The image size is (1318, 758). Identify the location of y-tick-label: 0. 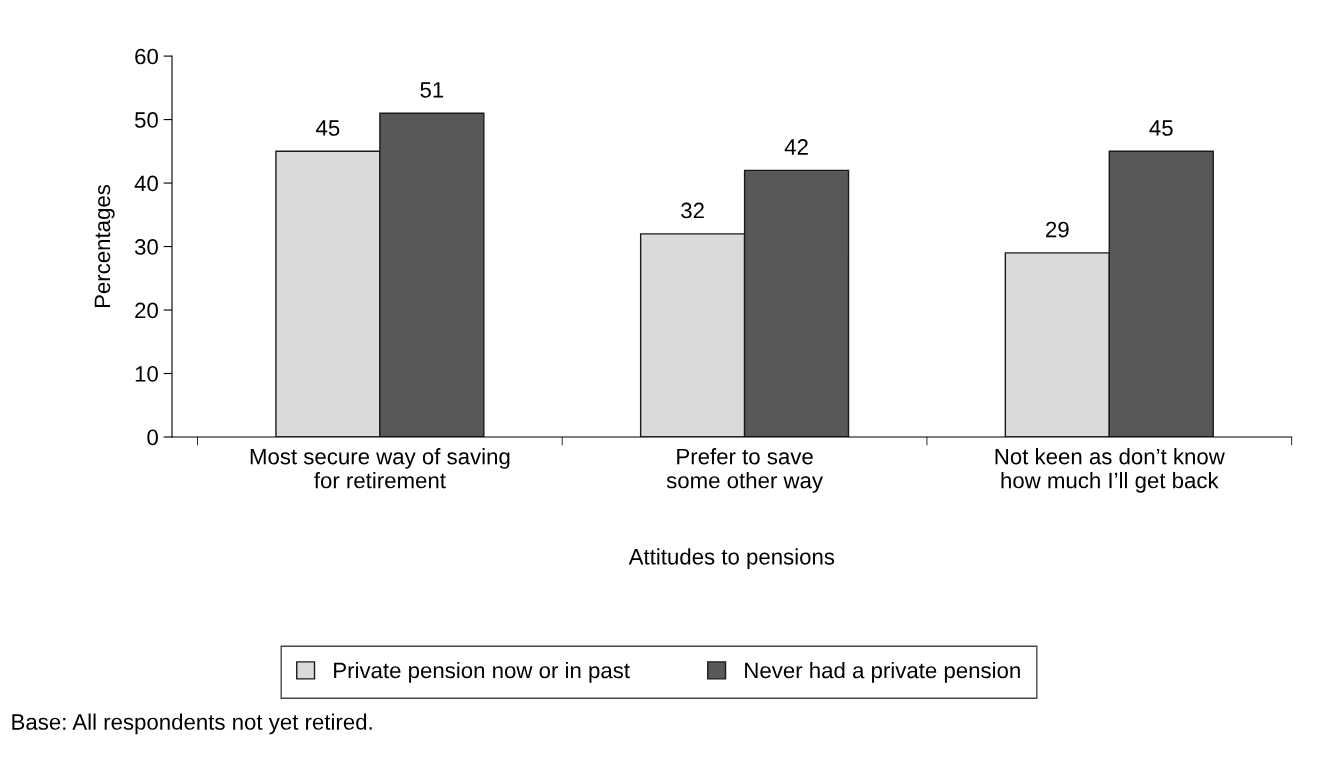
(152, 437).